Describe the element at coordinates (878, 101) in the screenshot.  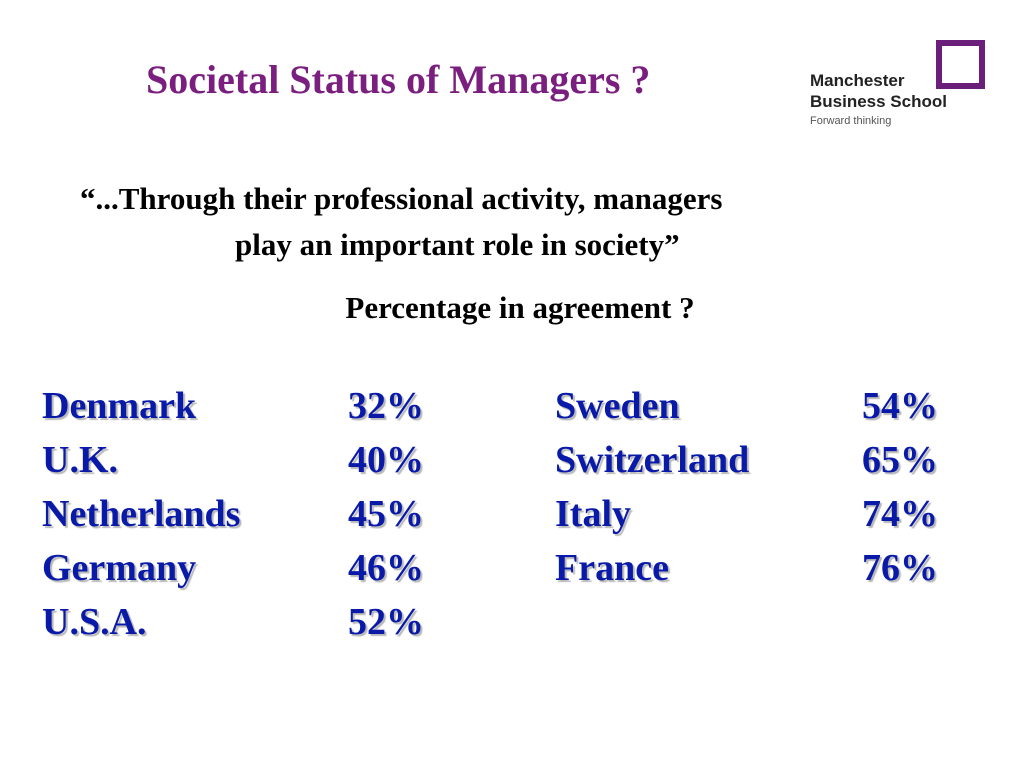
I see `logo-text-line2: Business School` at that location.